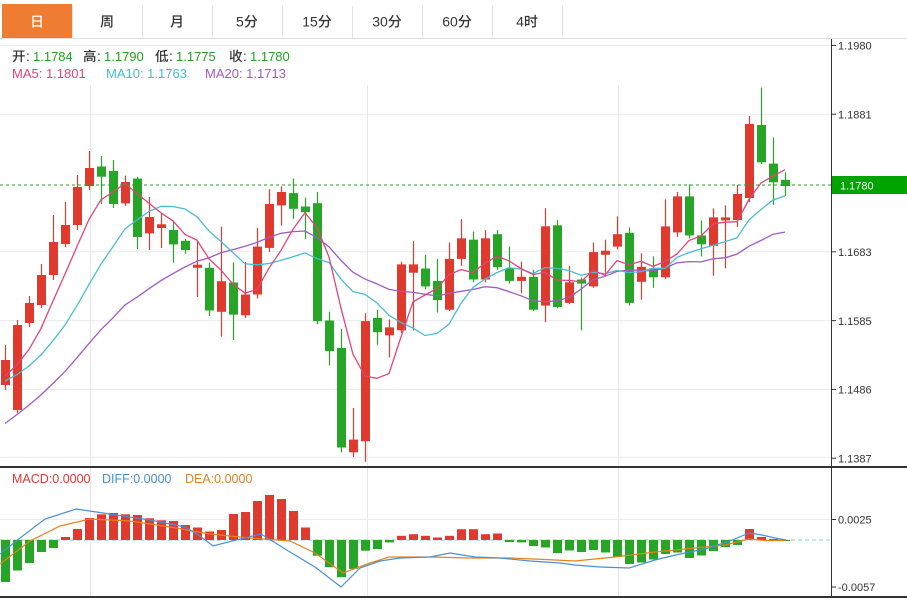 Image resolution: width=907 pixels, height=601 pixels. I want to click on svg-text: 1.1775, so click(196, 56).